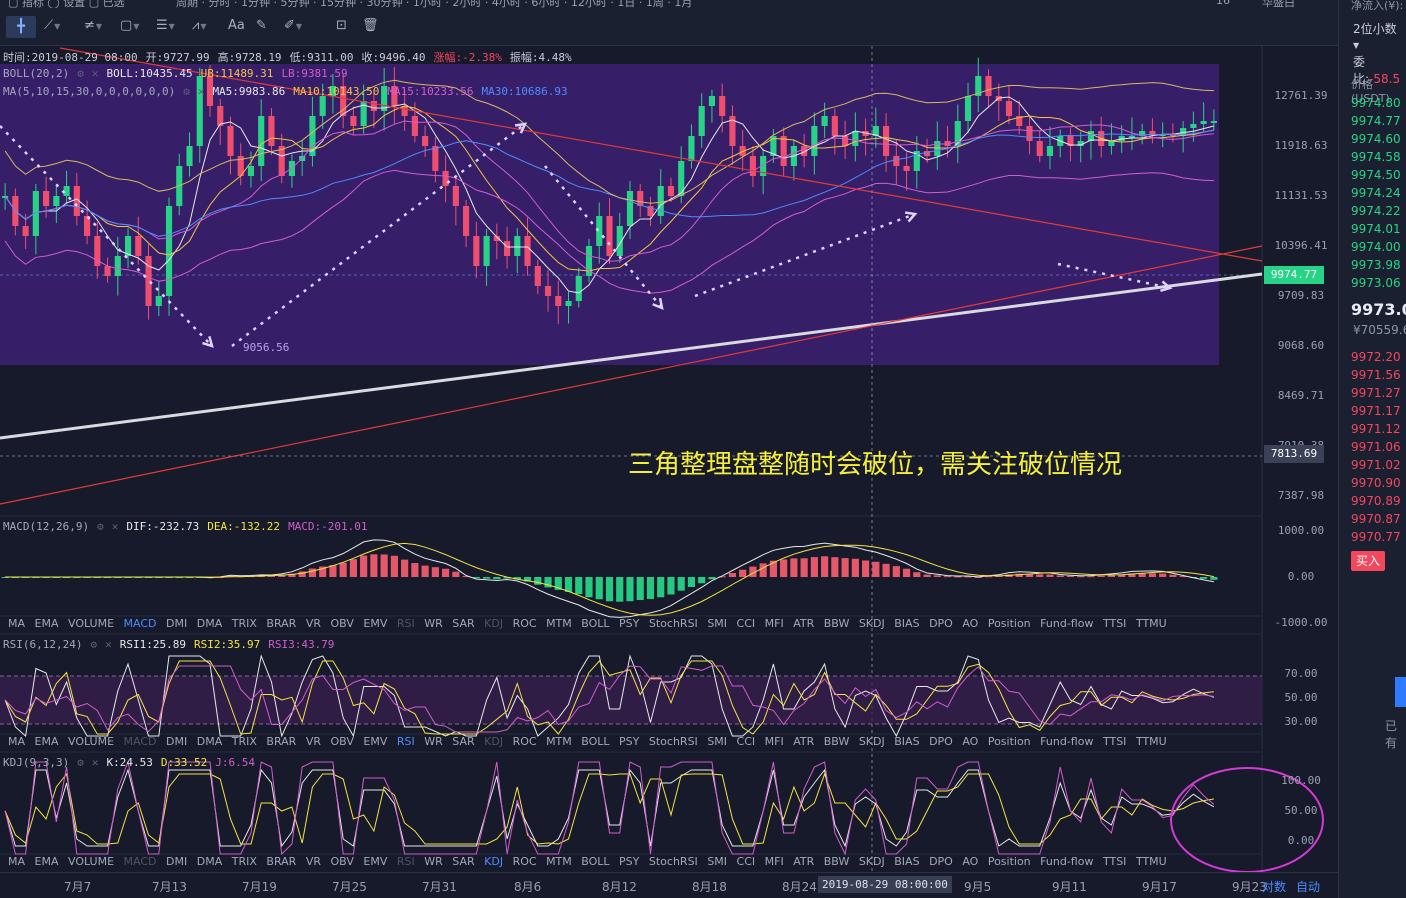 This screenshot has width=1406, height=898. Describe the element at coordinates (165, 25) in the screenshot. I see `fib-tool: ☰▼` at that location.